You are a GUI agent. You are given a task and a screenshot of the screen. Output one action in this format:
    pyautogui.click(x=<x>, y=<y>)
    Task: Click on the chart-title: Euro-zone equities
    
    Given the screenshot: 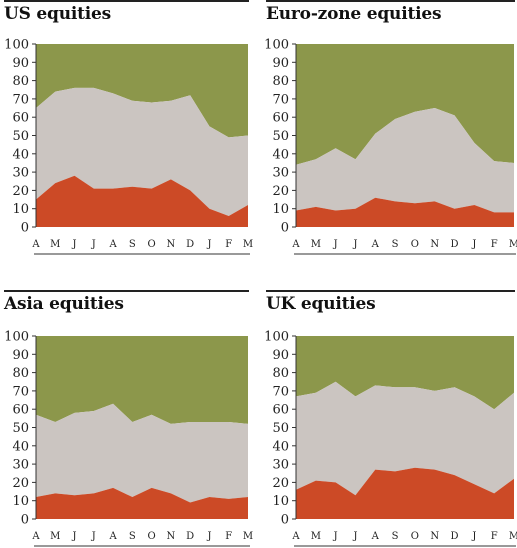 What is the action you would take?
    pyautogui.click(x=354, y=14)
    